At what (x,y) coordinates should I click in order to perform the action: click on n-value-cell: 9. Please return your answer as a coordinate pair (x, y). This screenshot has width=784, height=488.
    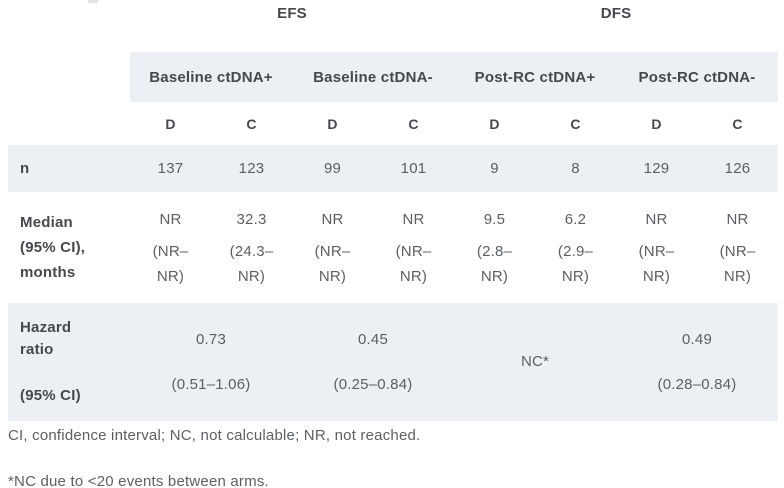
    Looking at the image, I should click on (494, 168).